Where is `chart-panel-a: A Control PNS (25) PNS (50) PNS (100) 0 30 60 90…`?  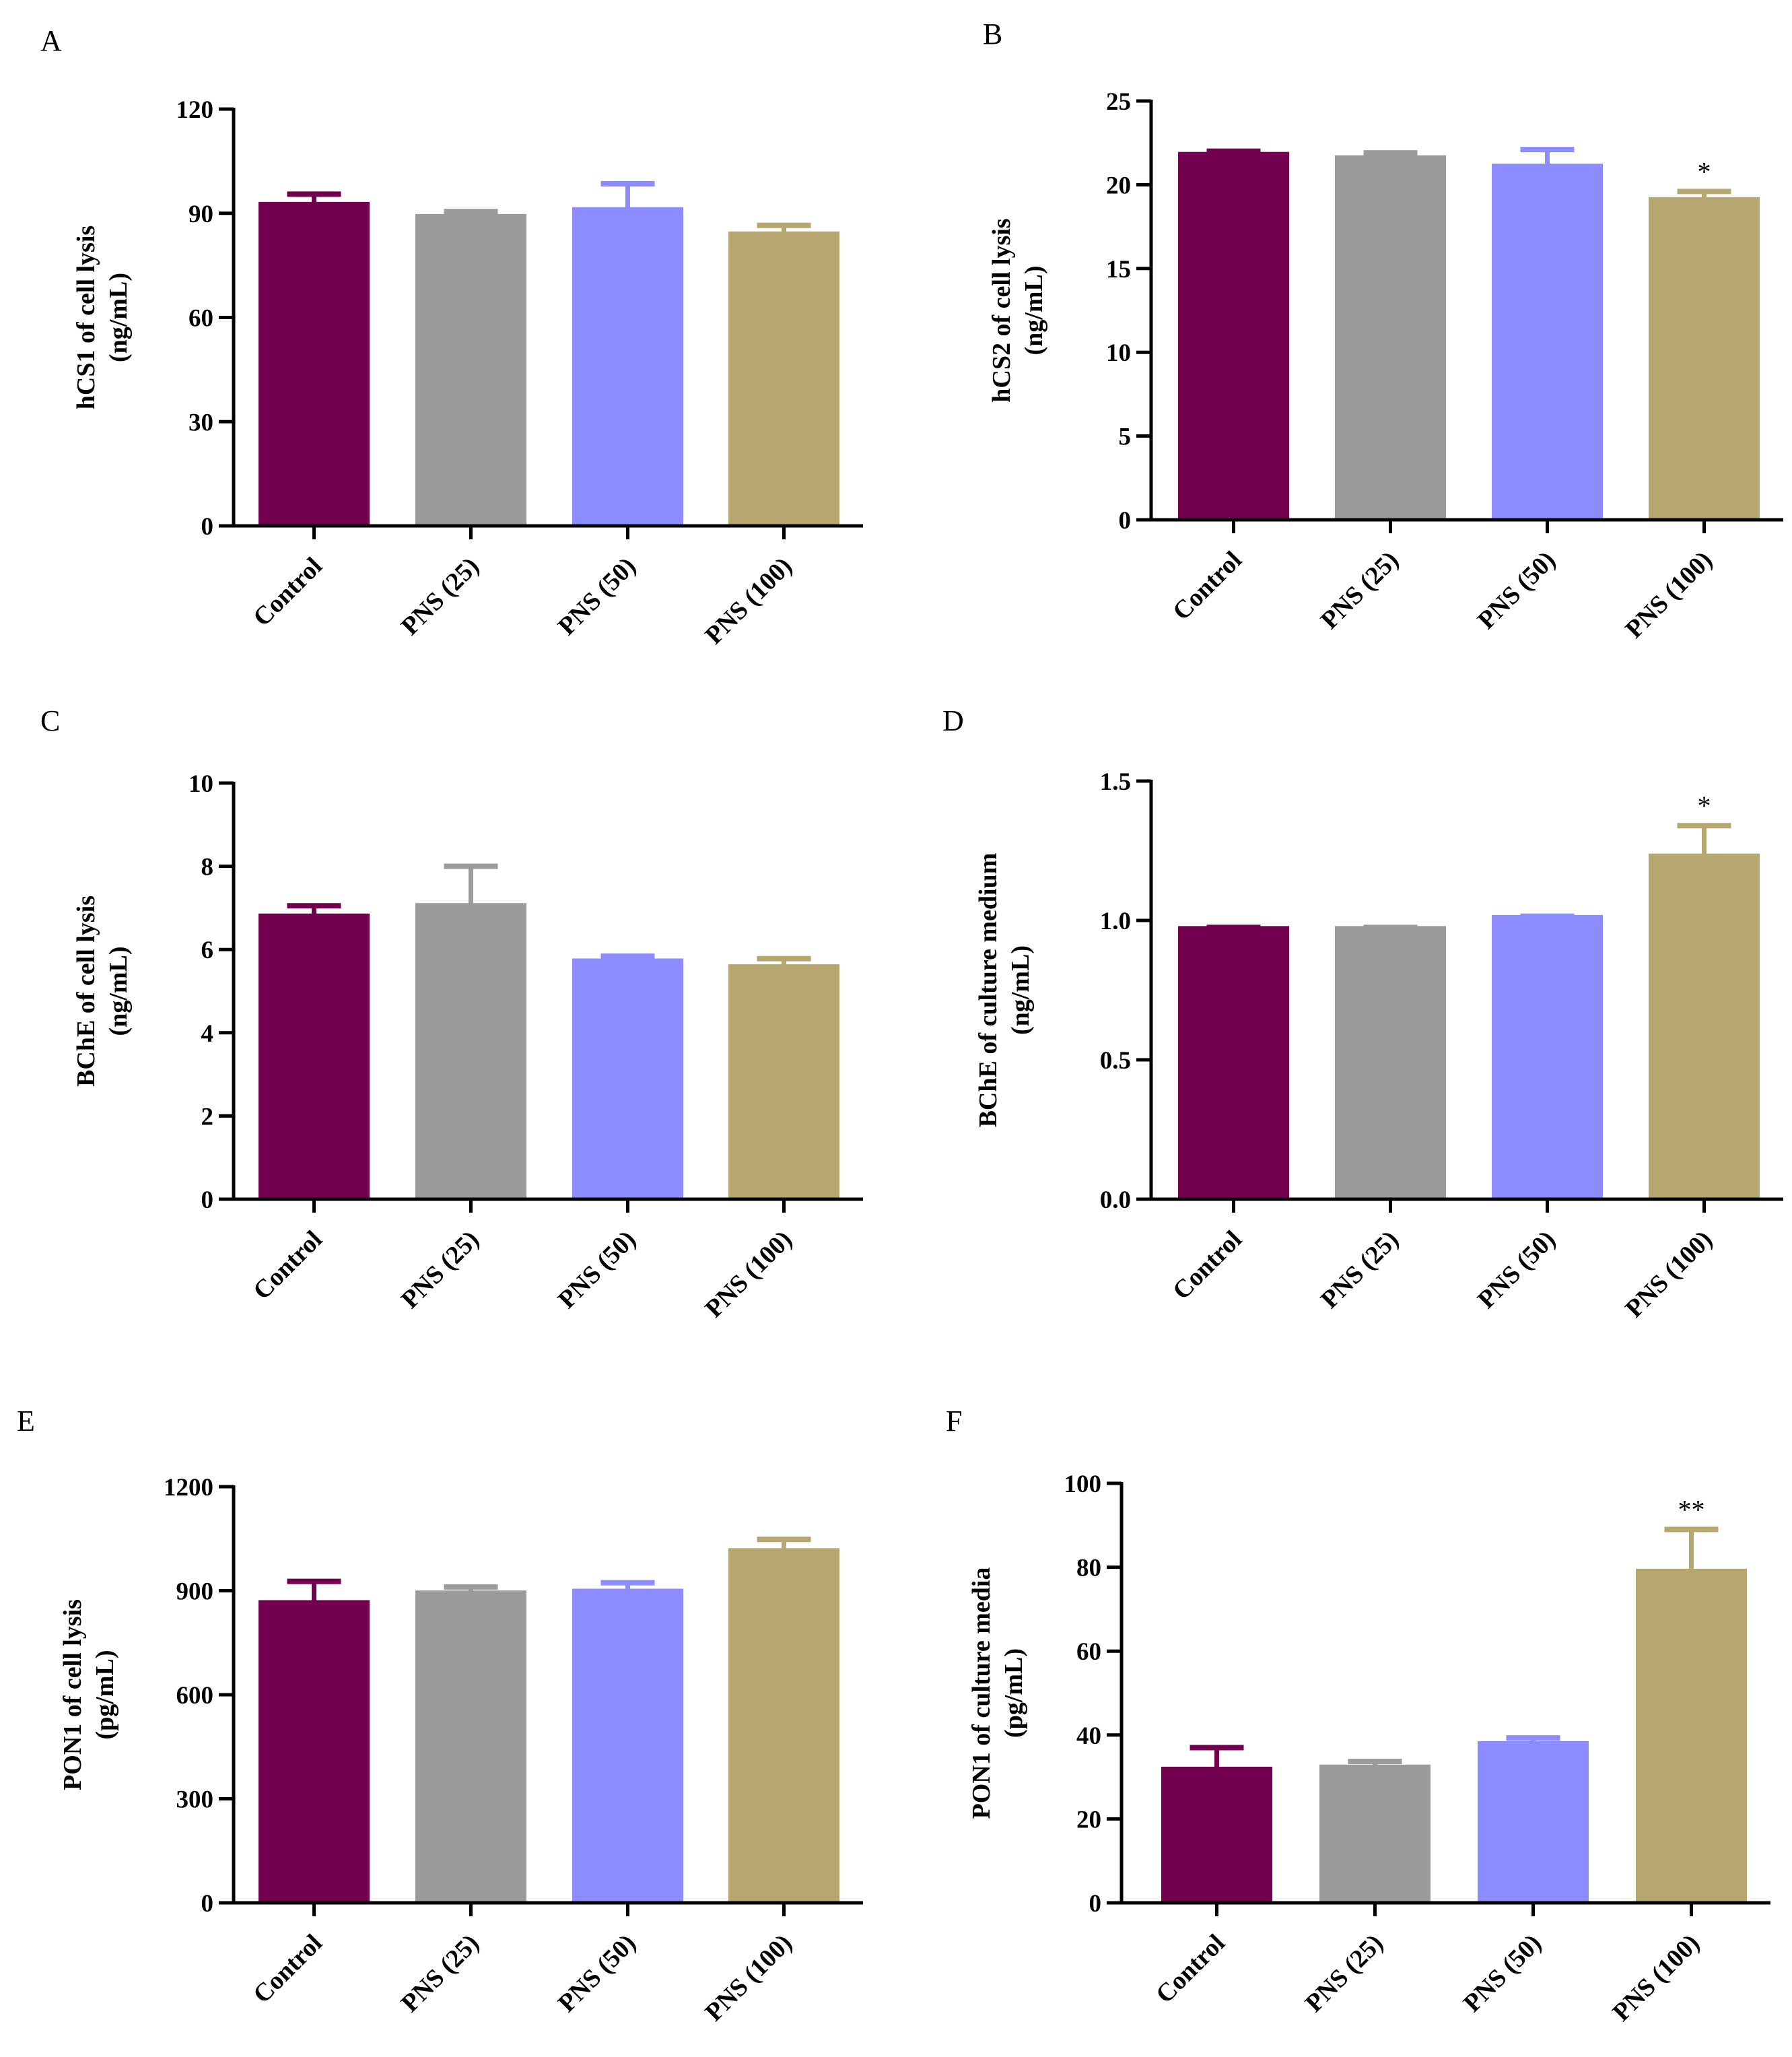 chart-panel-a: A Control PNS (25) PNS (50) PNS (100) 0 30 60 90… is located at coordinates (451, 337).